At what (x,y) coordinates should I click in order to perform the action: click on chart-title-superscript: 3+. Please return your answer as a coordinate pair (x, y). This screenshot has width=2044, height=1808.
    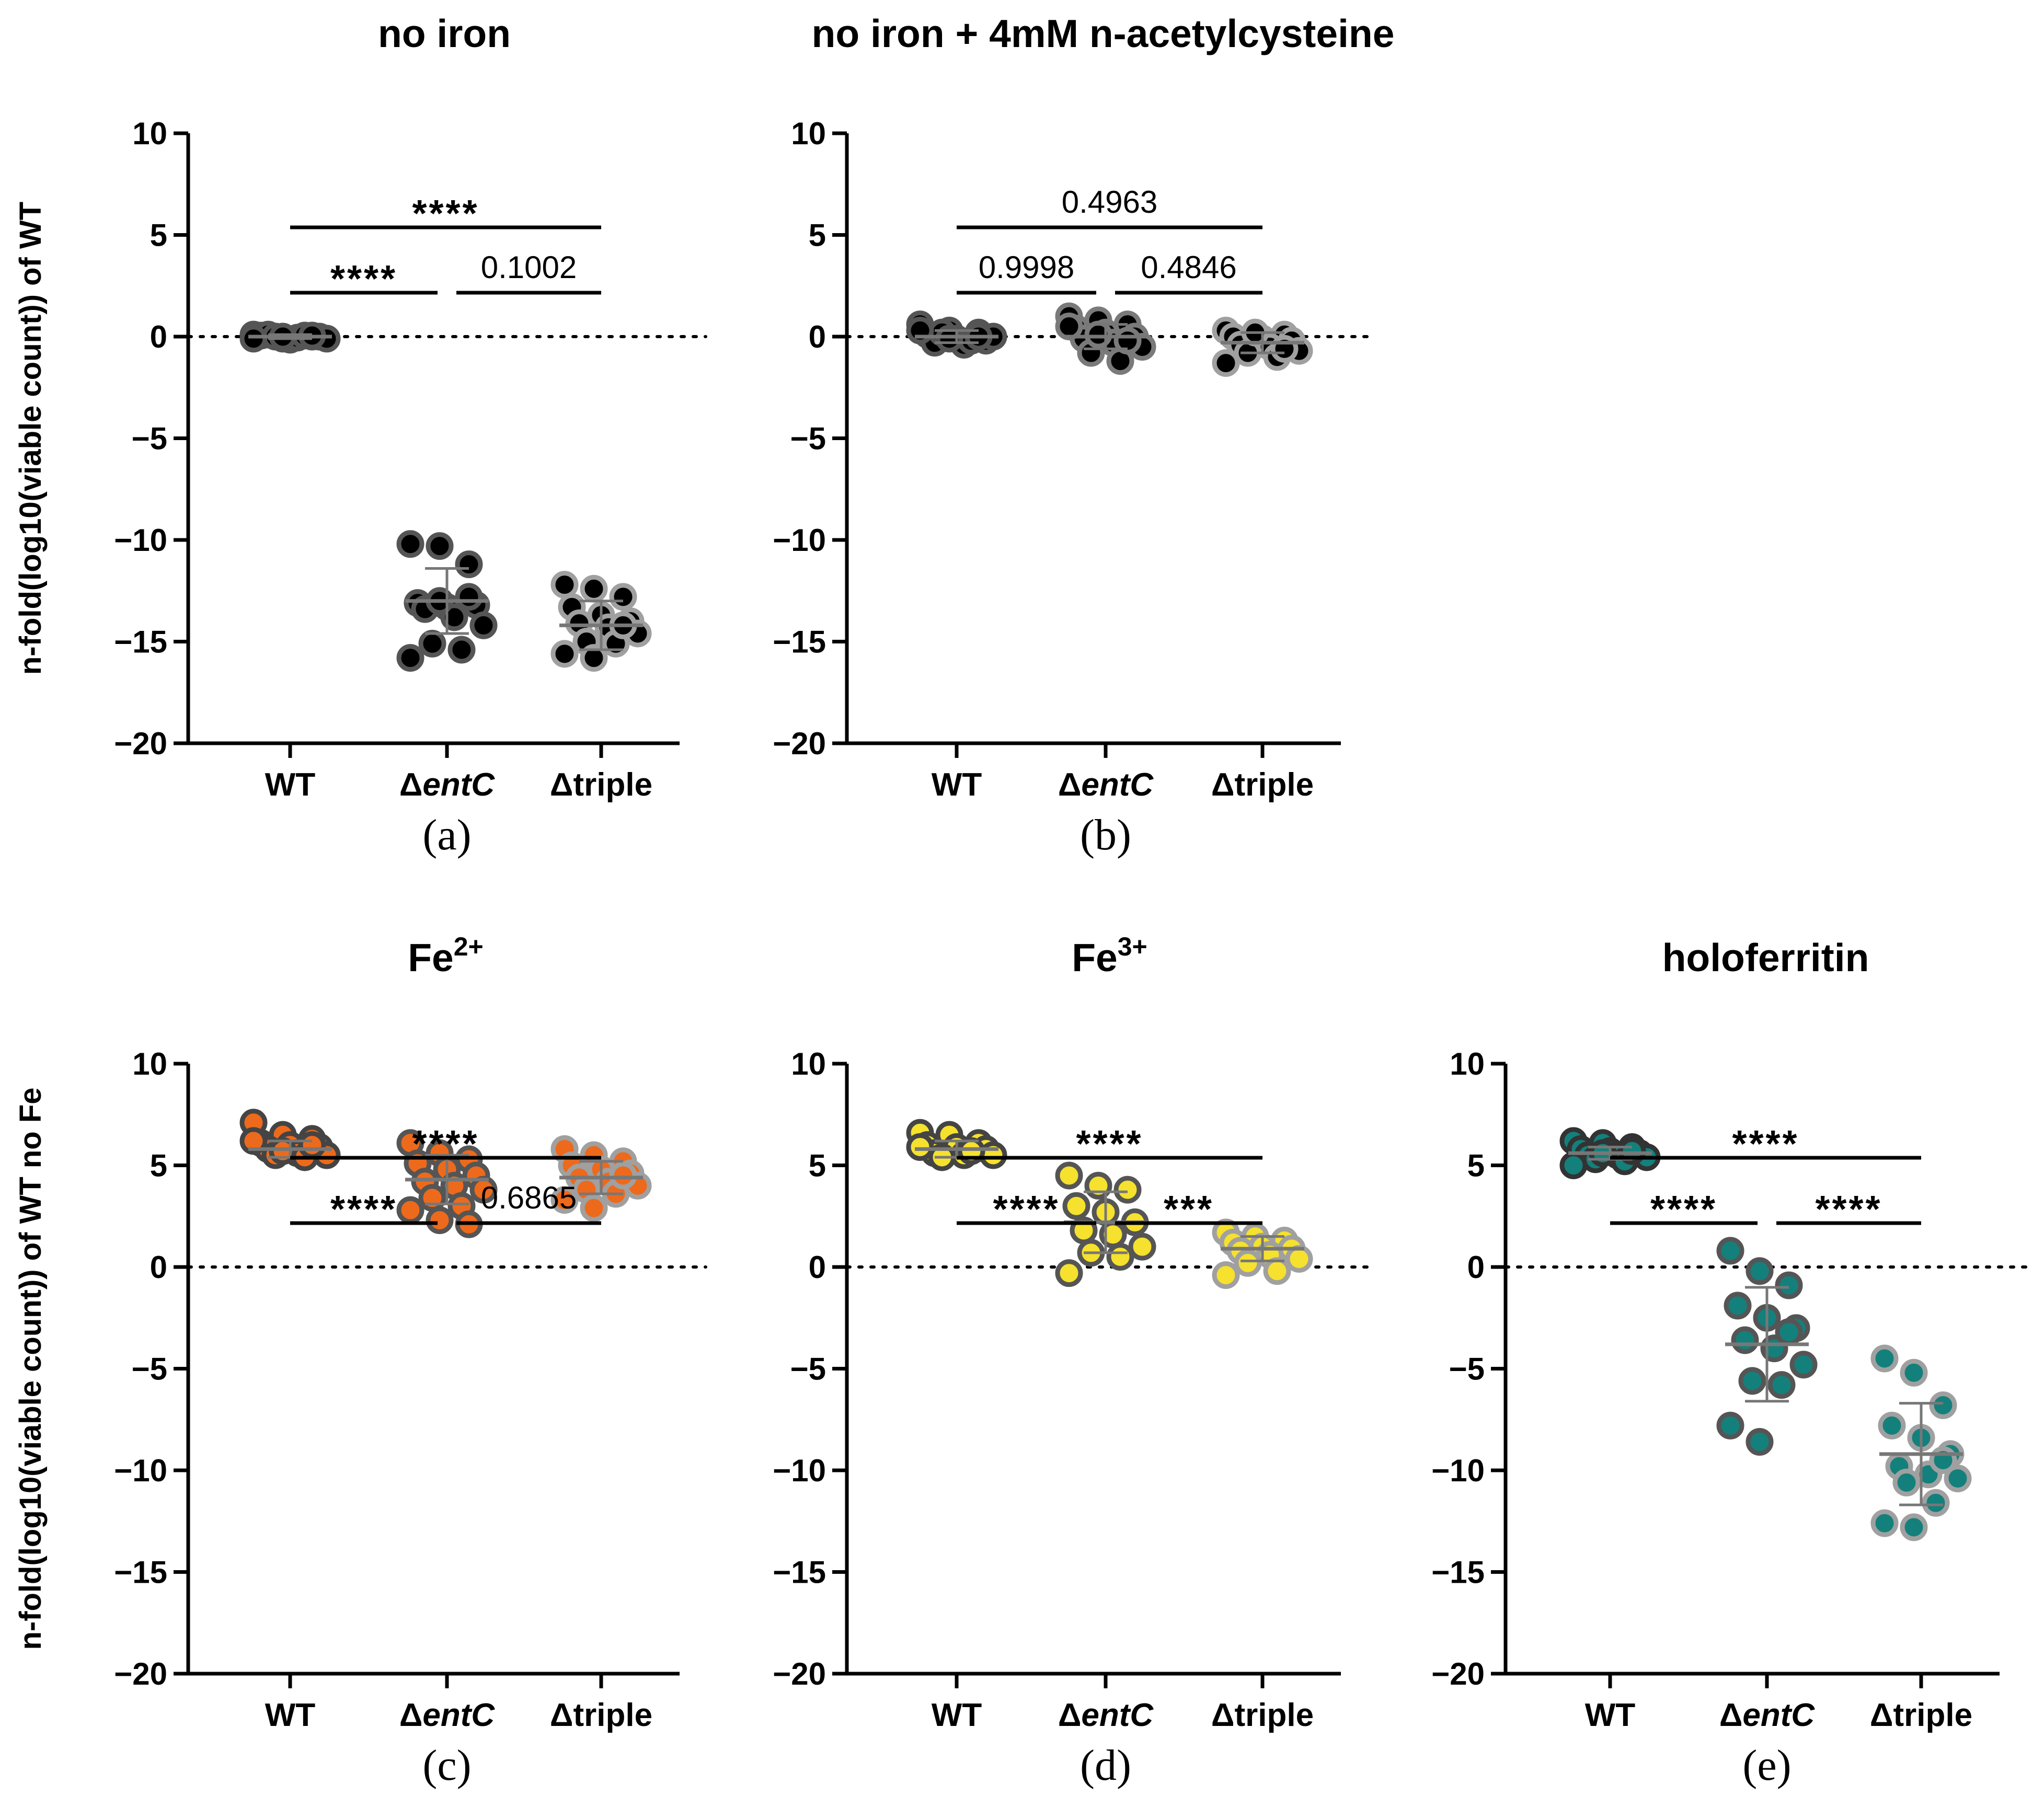
    Looking at the image, I should click on (1132, 946).